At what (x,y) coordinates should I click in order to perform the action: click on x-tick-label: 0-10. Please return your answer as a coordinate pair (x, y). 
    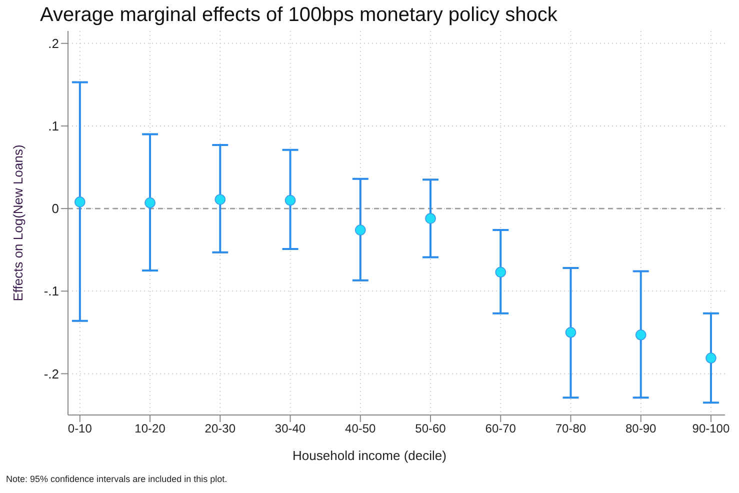
    Looking at the image, I should click on (80, 429).